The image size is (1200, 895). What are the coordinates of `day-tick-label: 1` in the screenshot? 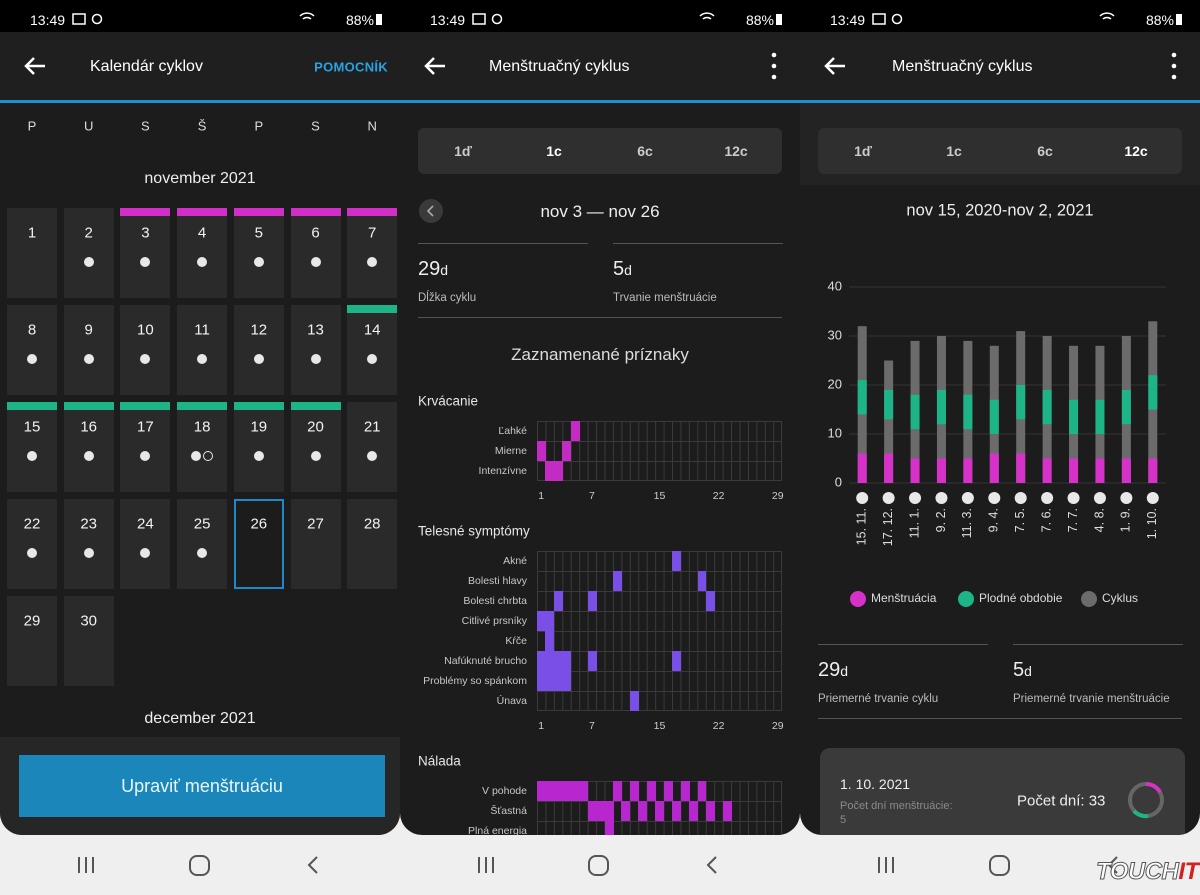 It's located at (541, 726).